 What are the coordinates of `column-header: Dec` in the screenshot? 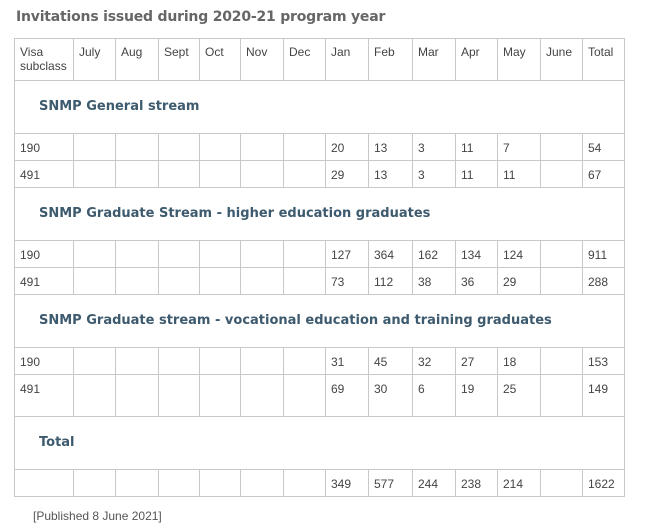 It's located at (304, 59).